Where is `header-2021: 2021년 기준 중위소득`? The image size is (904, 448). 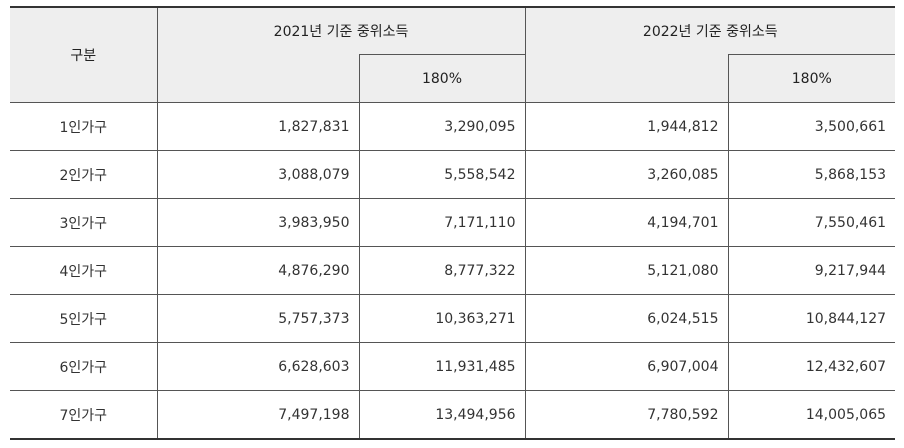
header-2021: 2021년 기준 중위소득 is located at coordinates (341, 31).